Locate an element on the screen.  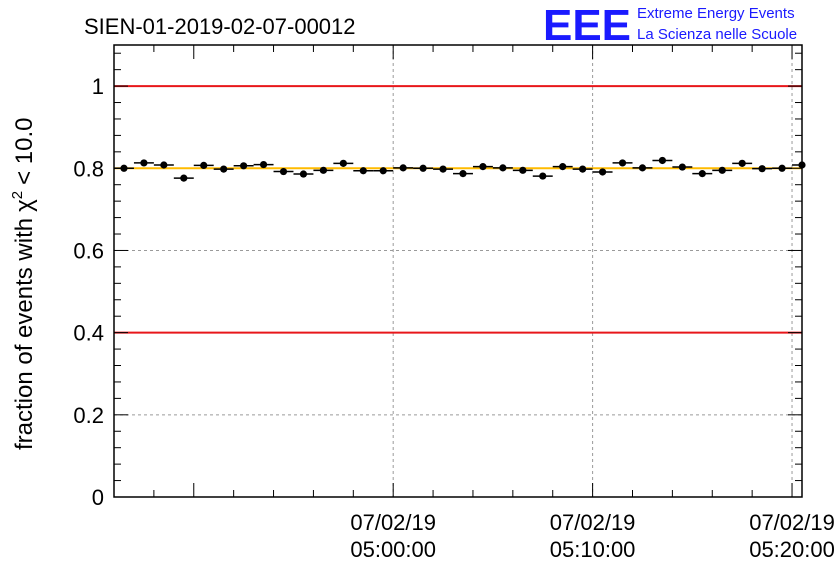
y-axis-label-tail: < 10.0 is located at coordinates (24, 151).